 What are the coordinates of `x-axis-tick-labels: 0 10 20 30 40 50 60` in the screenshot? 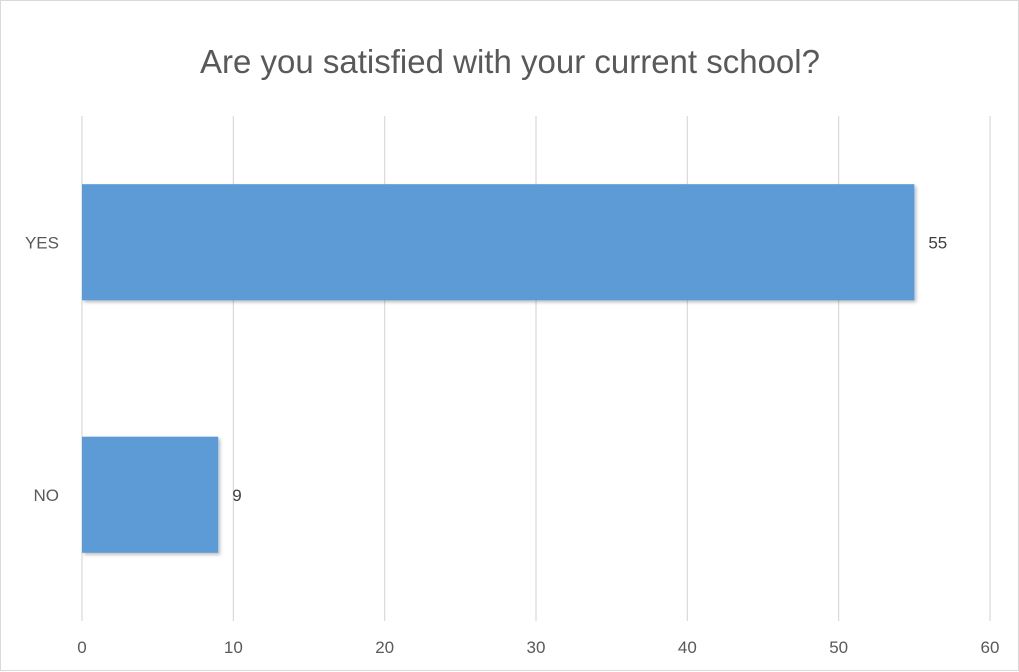 It's located at (538, 647).